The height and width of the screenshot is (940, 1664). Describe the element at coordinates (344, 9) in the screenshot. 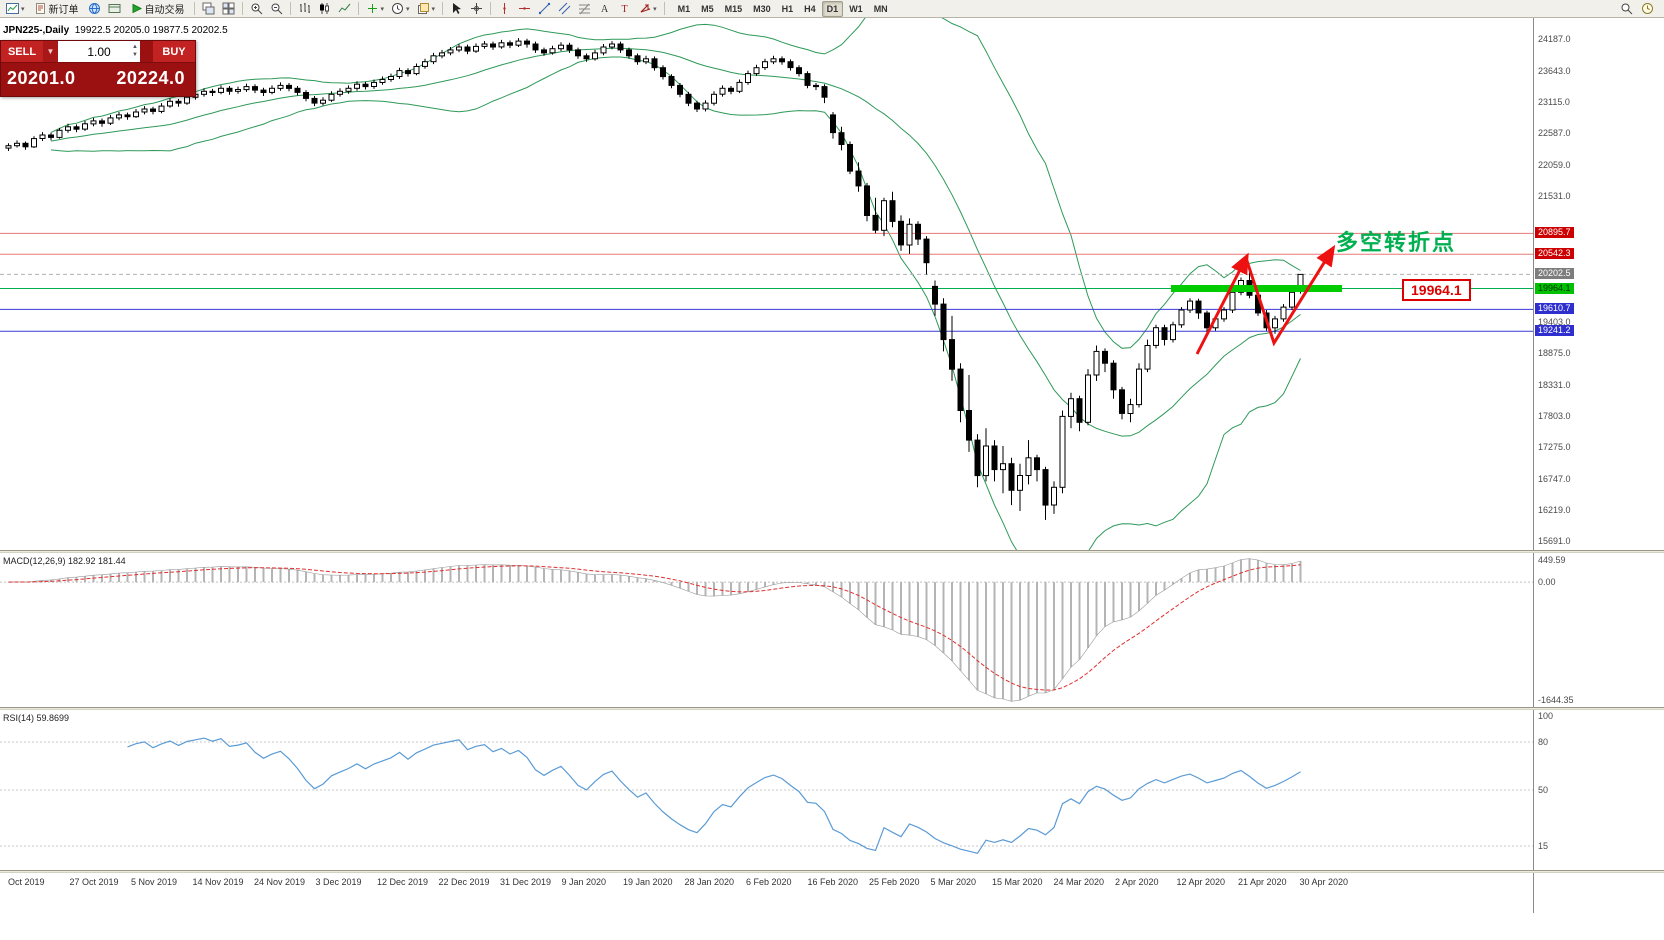

I see `line-chart-mode-button` at that location.